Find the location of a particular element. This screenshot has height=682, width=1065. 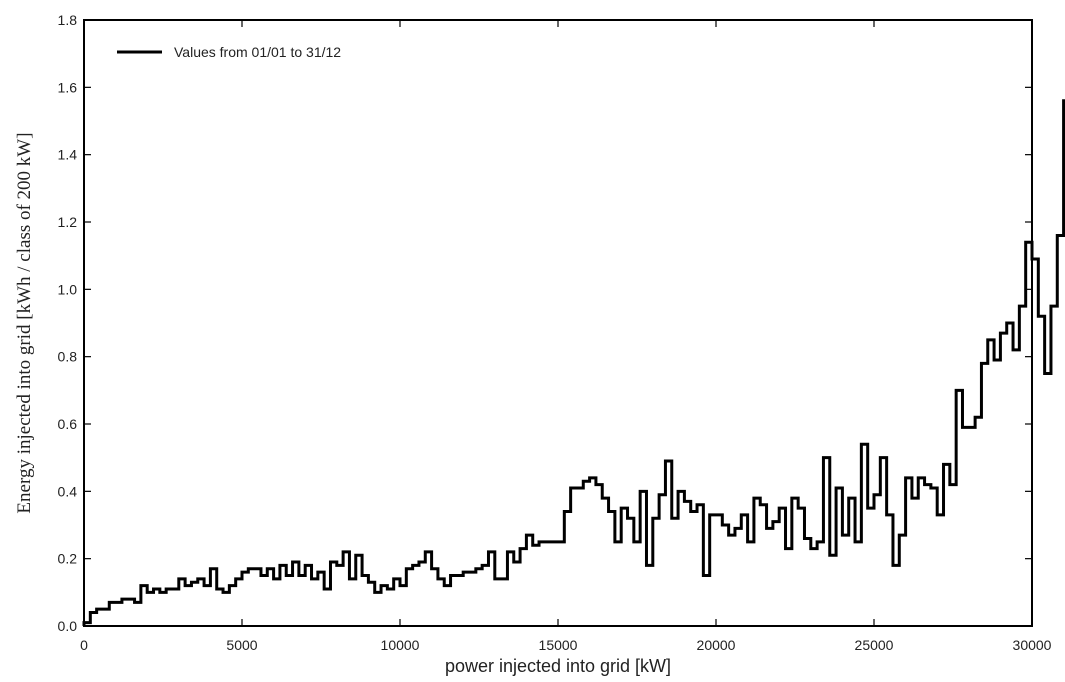

x-tick-label: 20000 is located at coordinates (716, 645).